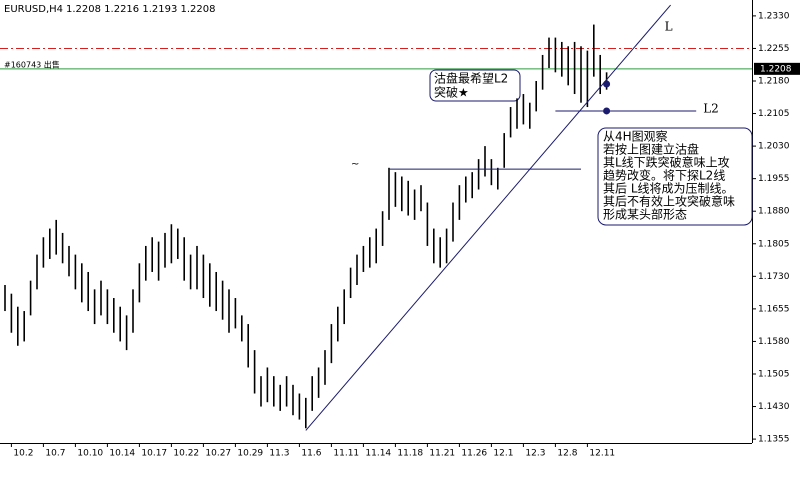 Image resolution: width=800 pixels, height=481 pixels. I want to click on l2-label: L2, so click(711, 108).